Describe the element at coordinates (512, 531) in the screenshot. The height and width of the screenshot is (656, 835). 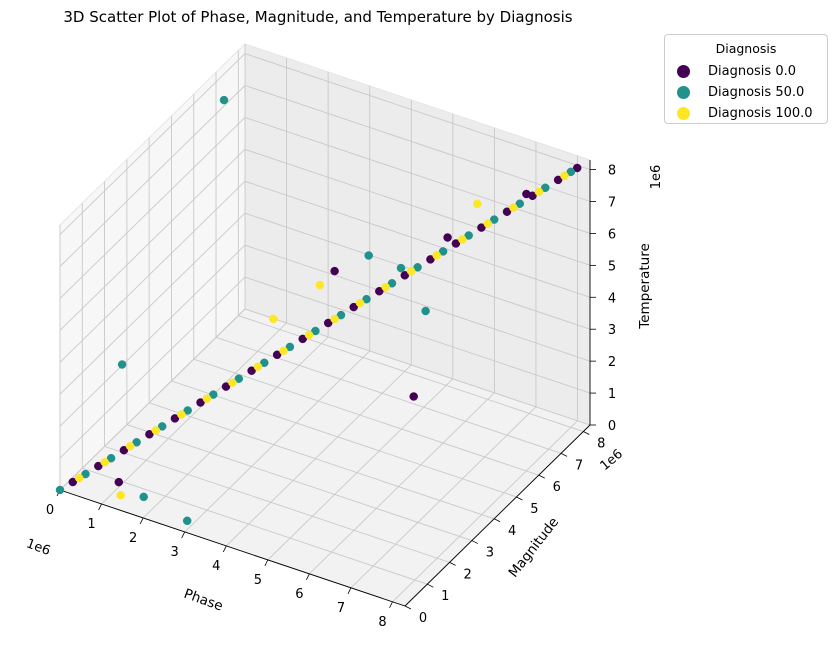
I see `y-tick-label: 4` at that location.